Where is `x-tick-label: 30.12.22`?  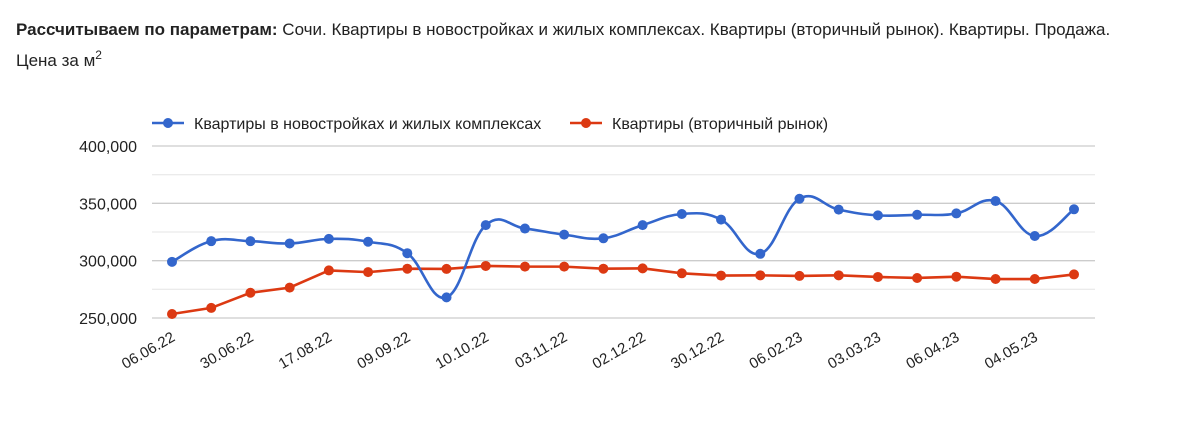 x-tick-label: 30.12.22 is located at coordinates (697, 351).